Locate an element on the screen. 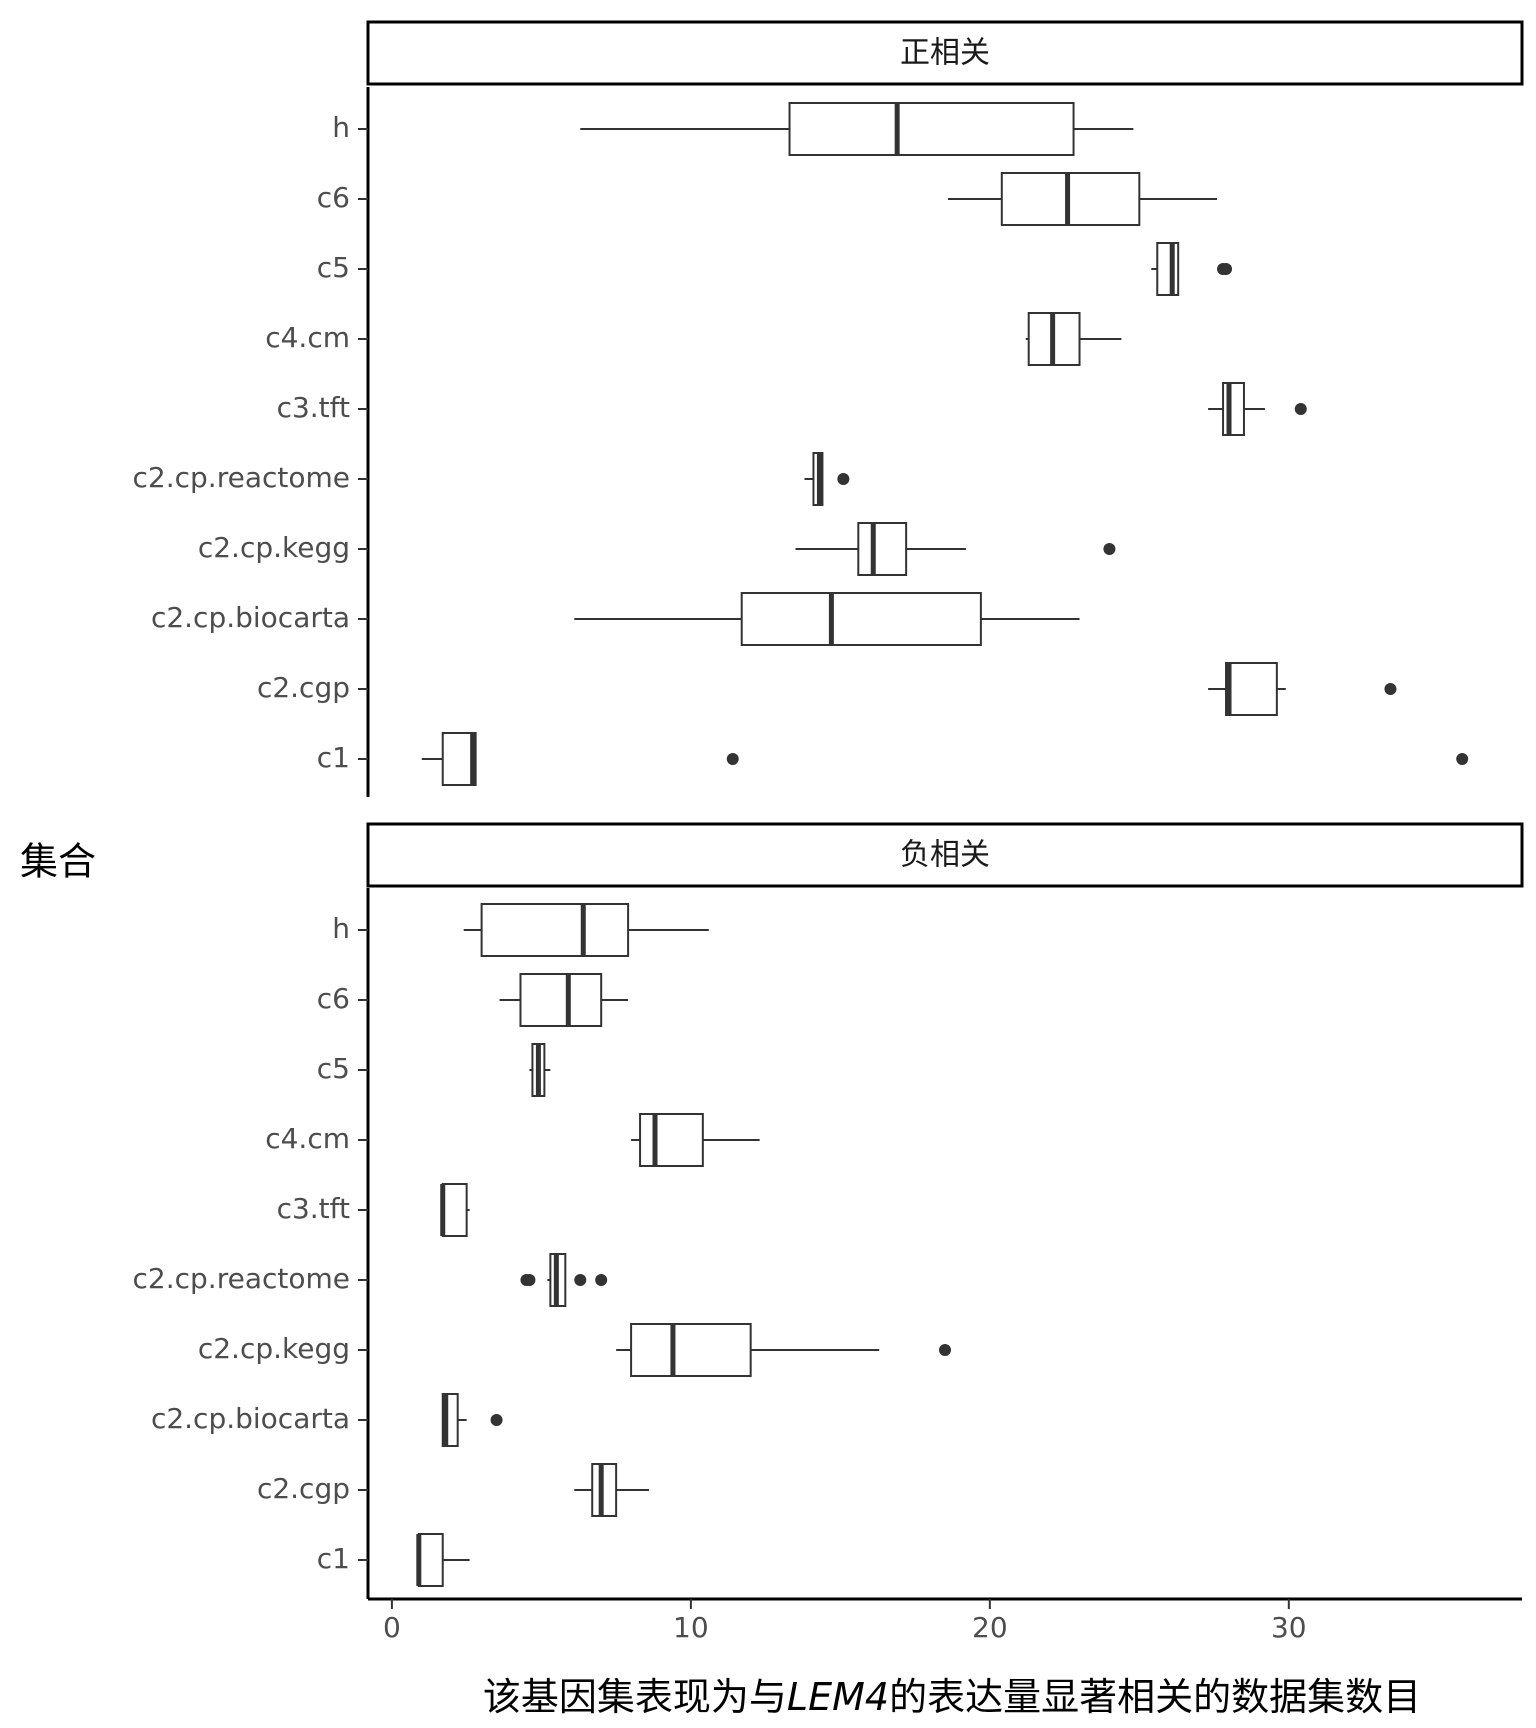 The width and height of the screenshot is (1536, 1728). x-tick-label: 30 is located at coordinates (1289, 1627).